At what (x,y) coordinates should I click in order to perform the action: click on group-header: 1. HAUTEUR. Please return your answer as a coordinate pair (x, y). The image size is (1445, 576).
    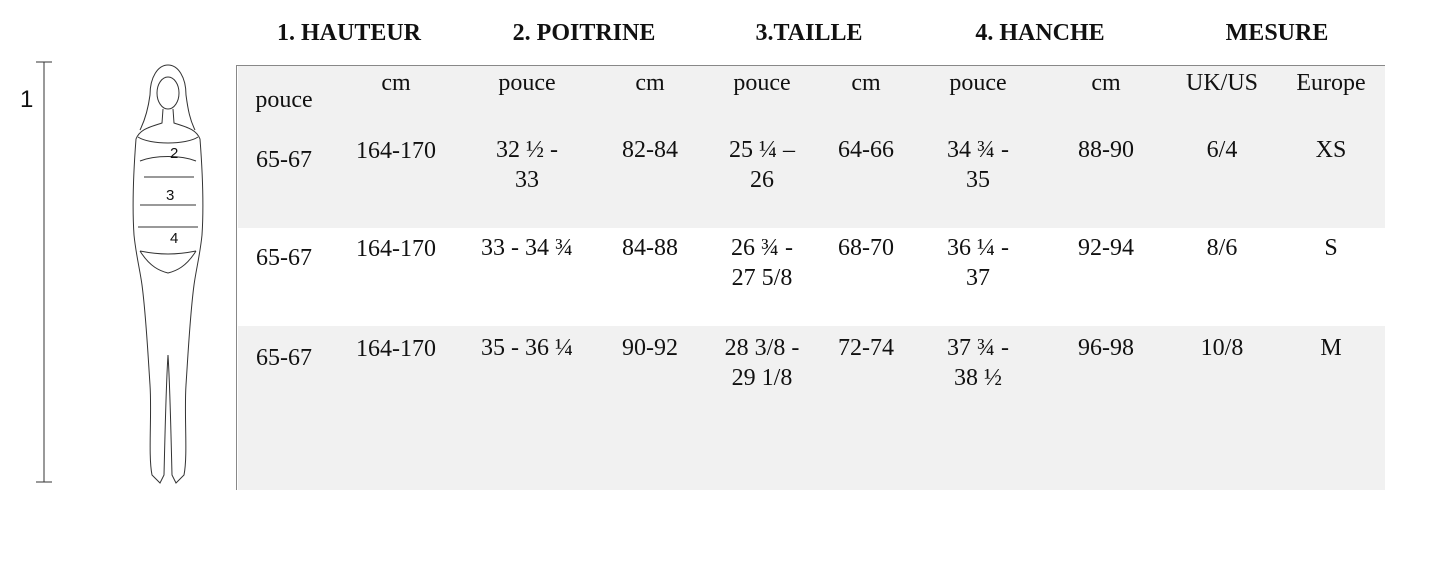
    Looking at the image, I should click on (349, 33).